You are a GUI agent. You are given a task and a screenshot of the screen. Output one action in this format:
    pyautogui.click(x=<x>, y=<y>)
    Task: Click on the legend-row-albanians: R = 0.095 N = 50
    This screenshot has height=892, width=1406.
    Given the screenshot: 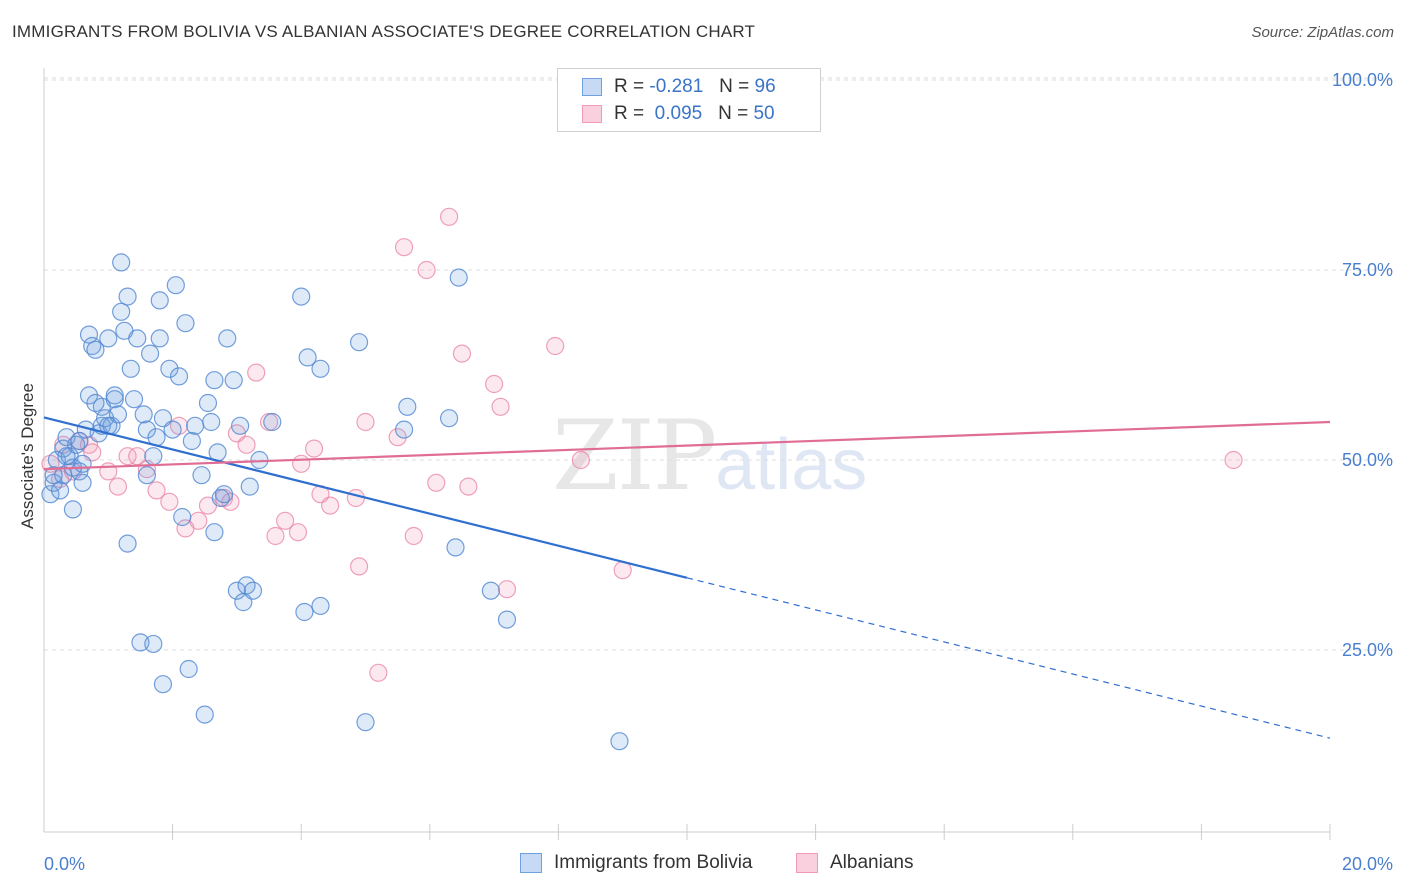 What is the action you would take?
    pyautogui.click(x=678, y=114)
    